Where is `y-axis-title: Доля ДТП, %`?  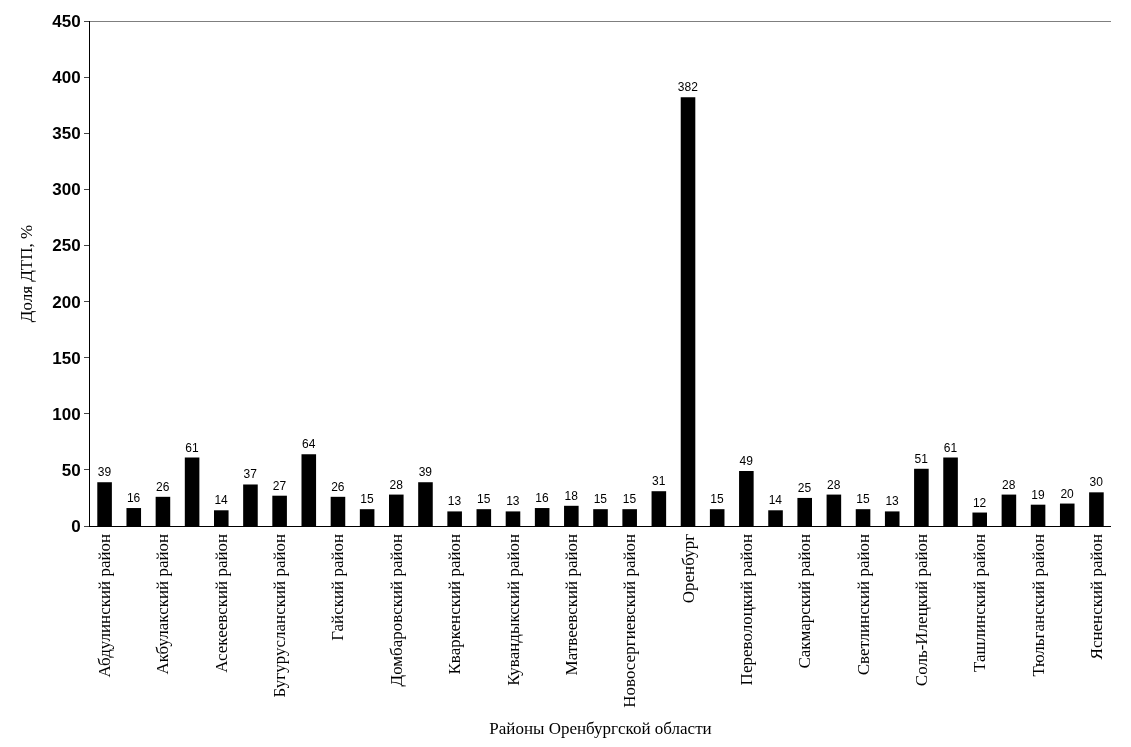
y-axis-title: Доля ДТП, % is located at coordinates (26, 273).